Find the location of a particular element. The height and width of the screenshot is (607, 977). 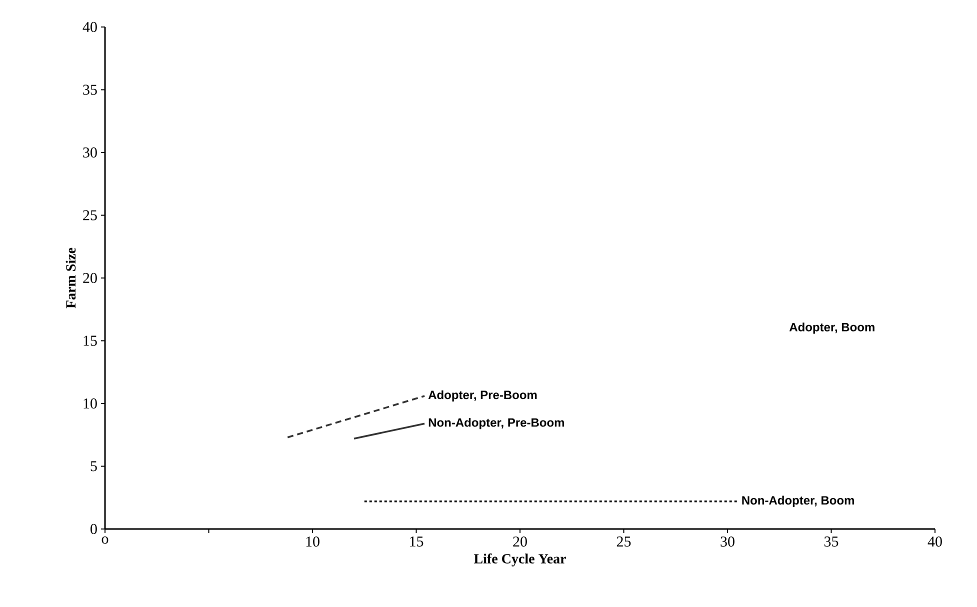

x-tick-label: 40 is located at coordinates (935, 541).